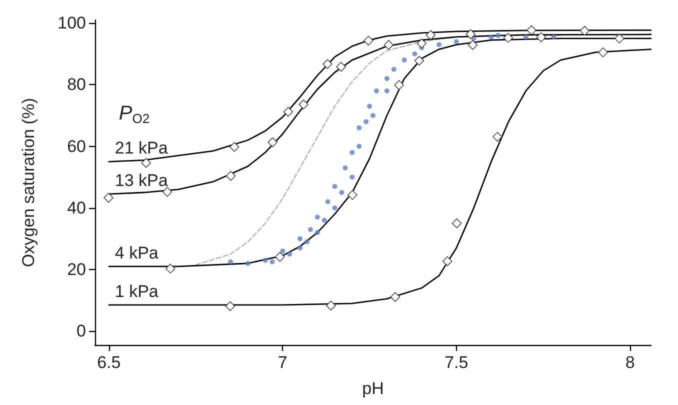 This screenshot has width=678, height=405. I want to click on x-tick-label: 7.5, so click(456, 362).